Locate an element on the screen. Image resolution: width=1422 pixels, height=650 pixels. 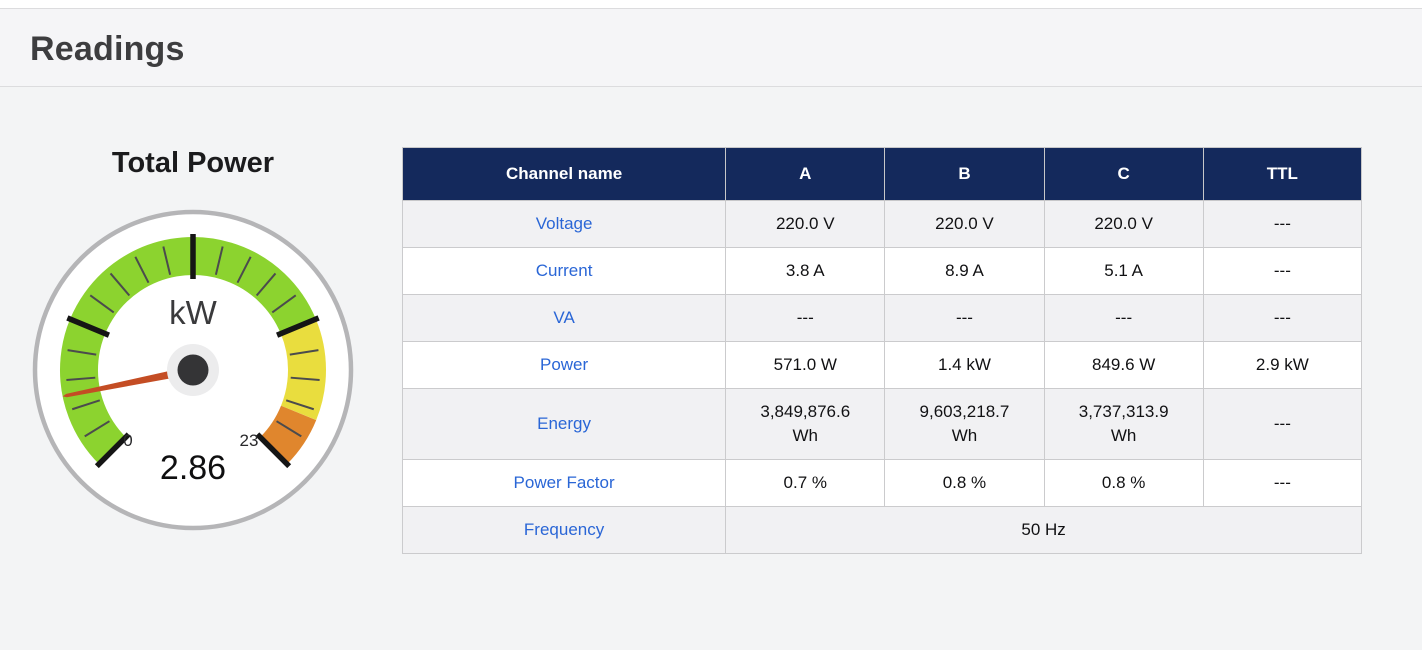
value-cell: 571.0 W is located at coordinates (805, 365).